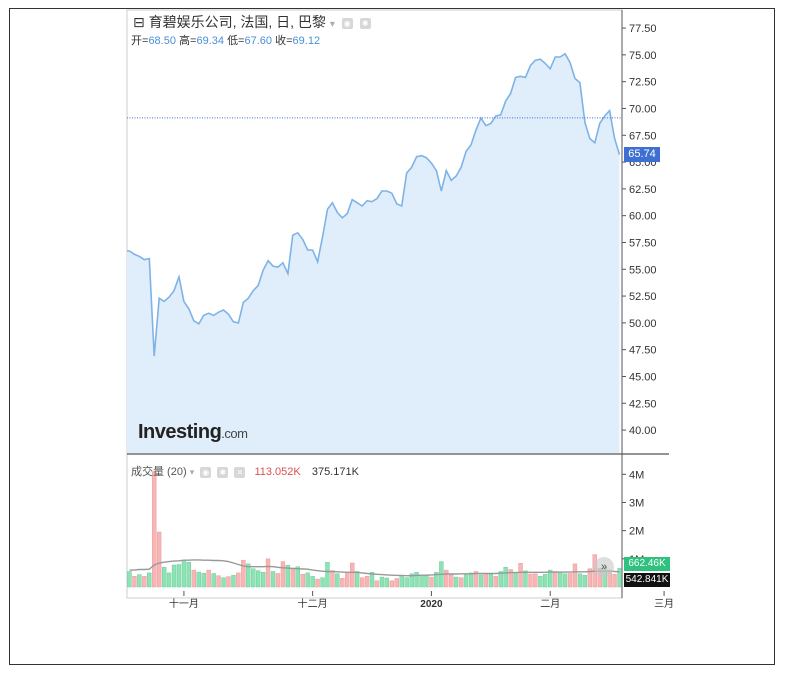 The width and height of the screenshot is (785, 679). I want to click on volume-axis-label: 3M, so click(636, 503).